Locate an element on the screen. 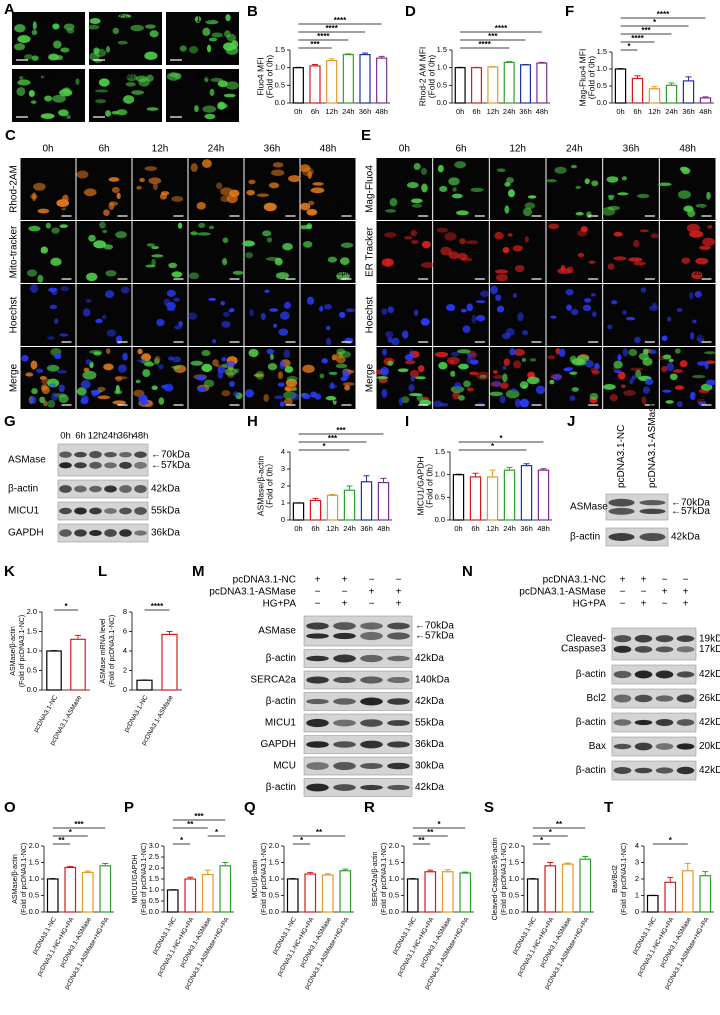  y-axis-label: (Fold of 0h) is located at coordinates (591, 78).